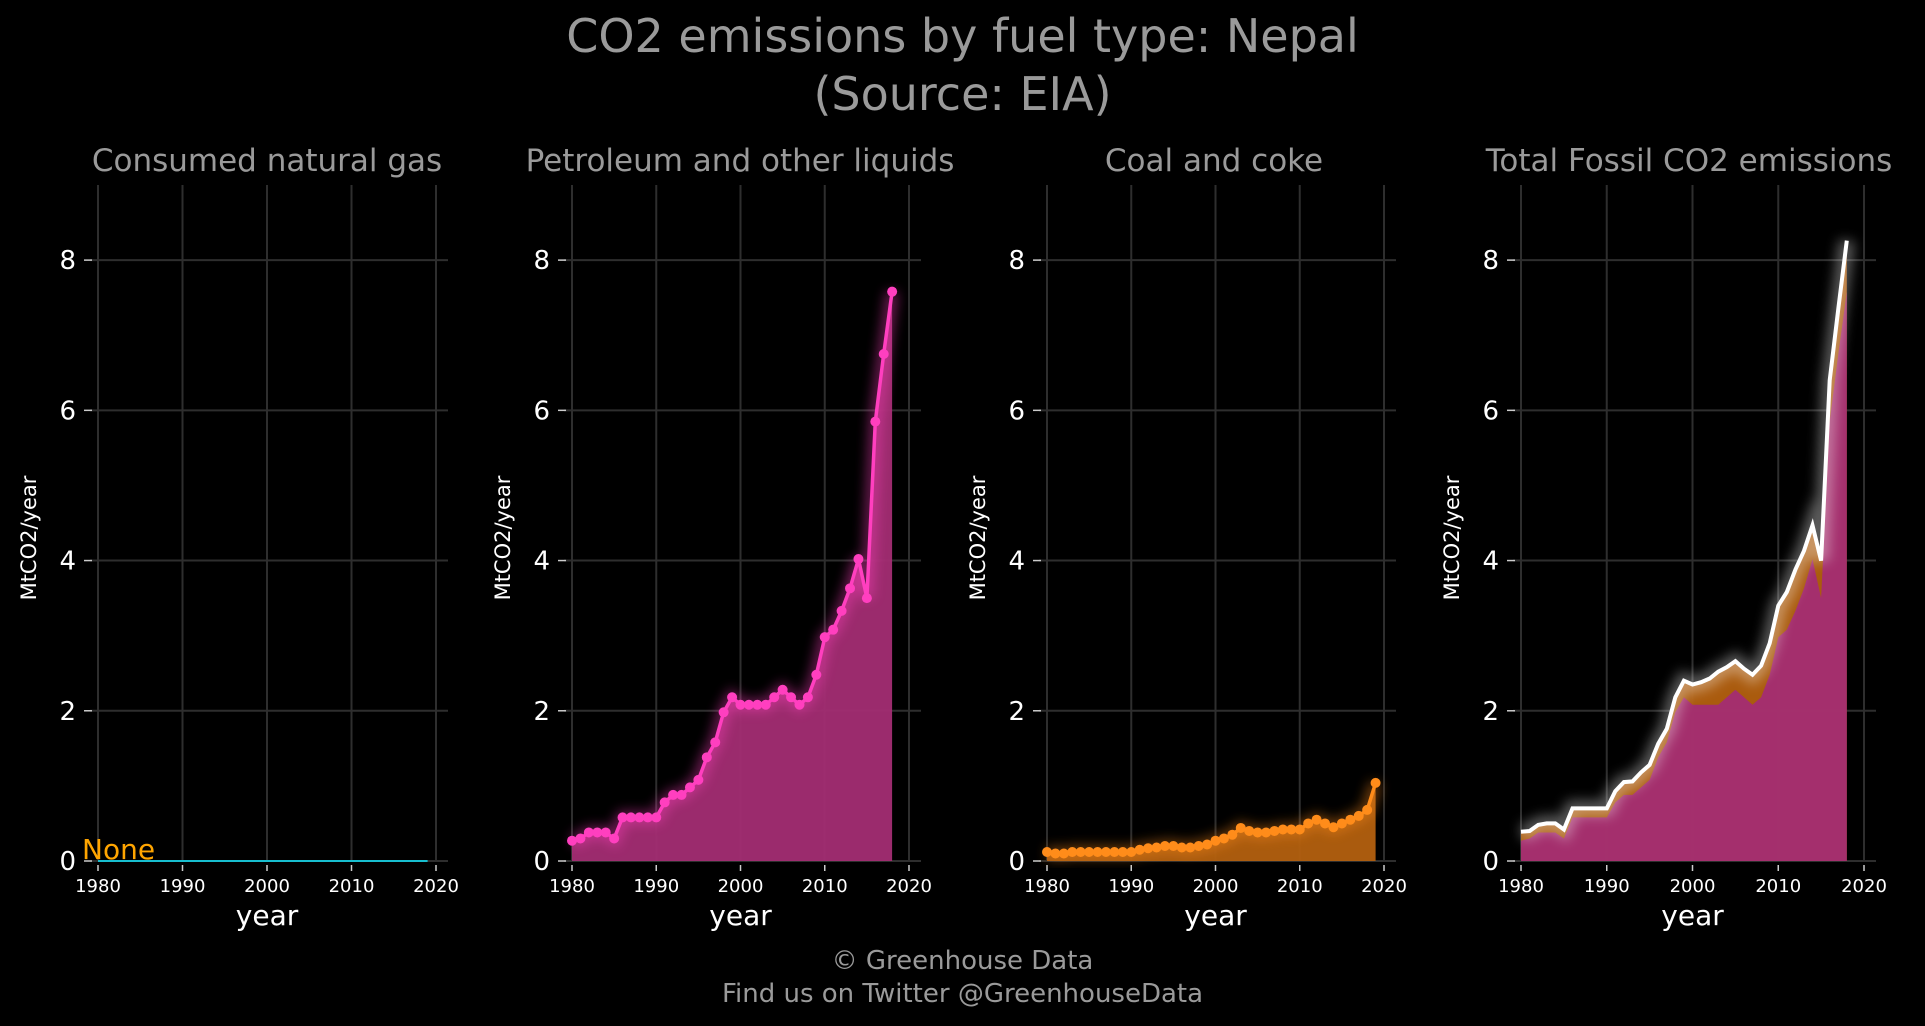  What do you see at coordinates (118, 849) in the screenshot?
I see `none-annotation: None` at bounding box center [118, 849].